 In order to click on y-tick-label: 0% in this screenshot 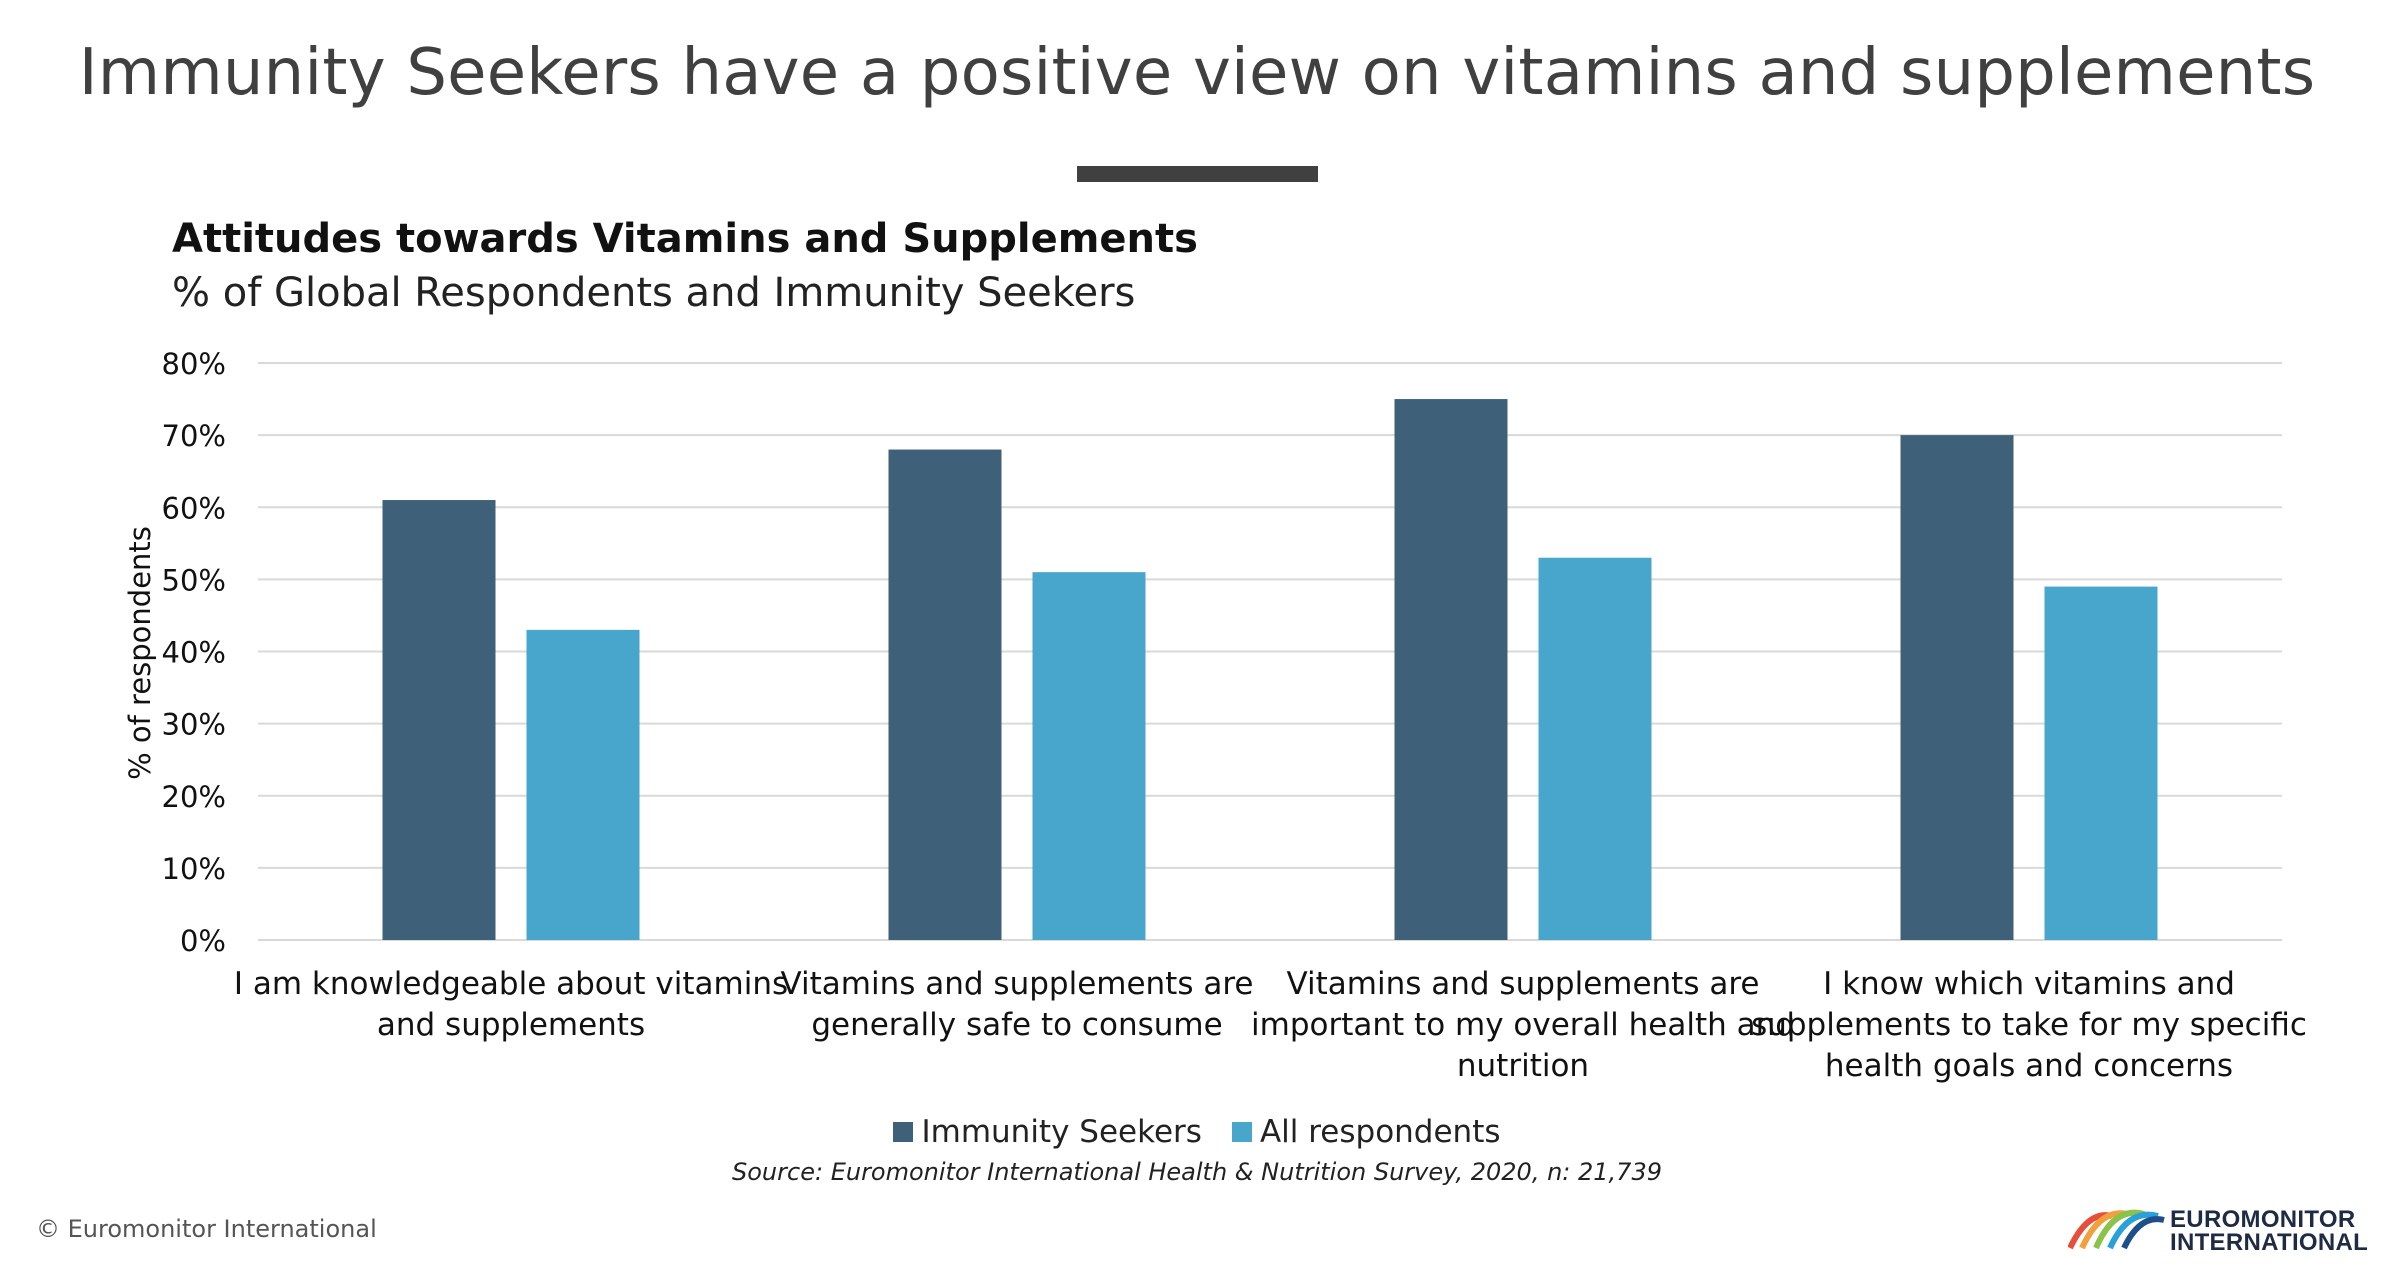, I will do `click(203, 941)`.